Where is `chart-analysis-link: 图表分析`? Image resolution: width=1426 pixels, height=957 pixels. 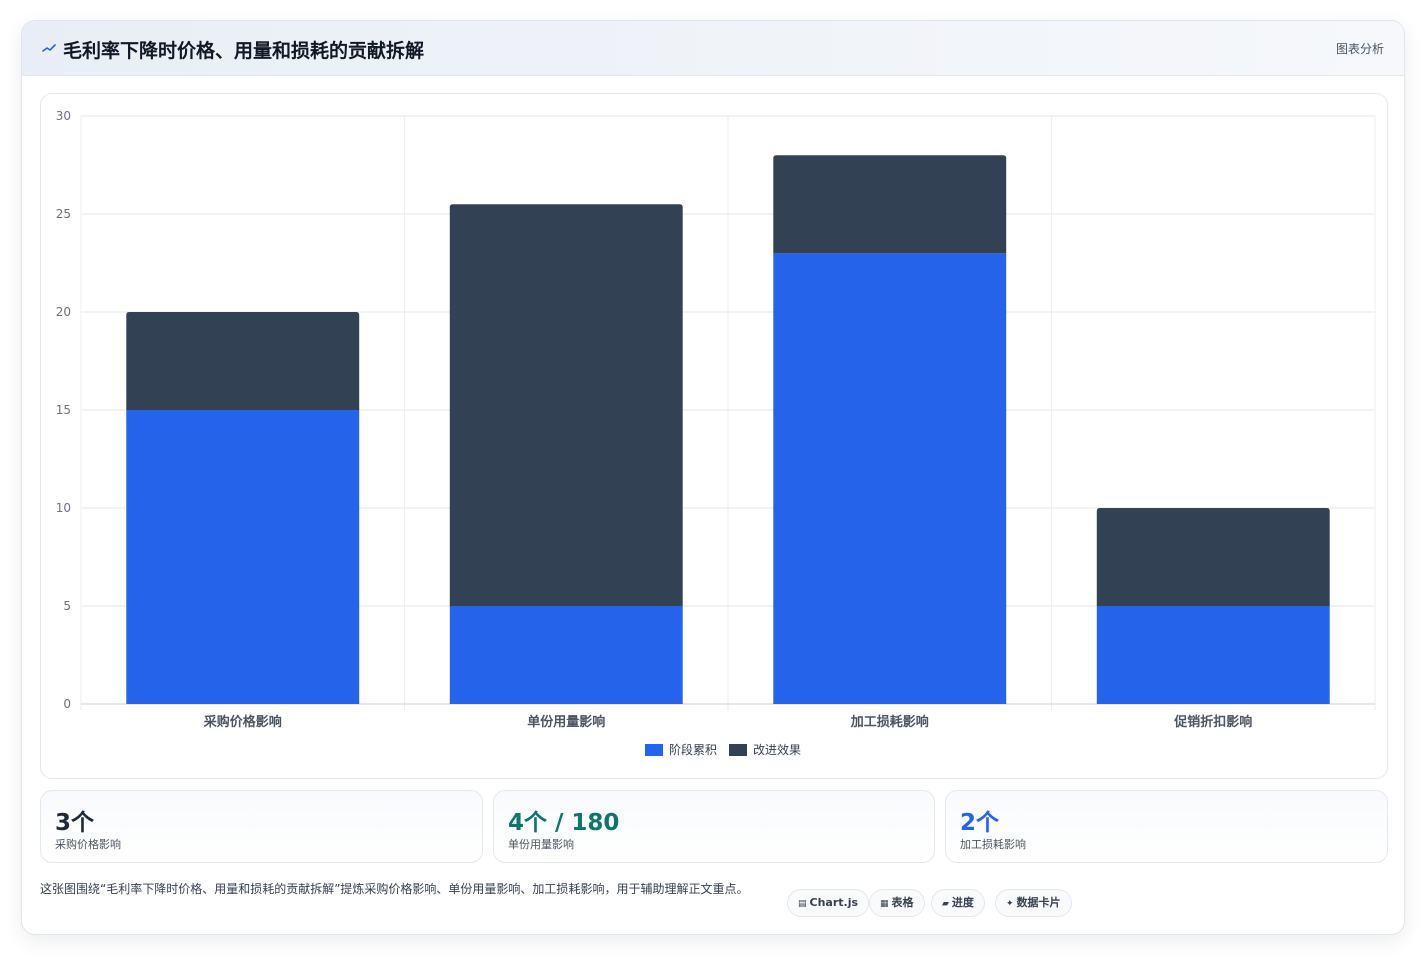 chart-analysis-link: 图表分析 is located at coordinates (1359, 49).